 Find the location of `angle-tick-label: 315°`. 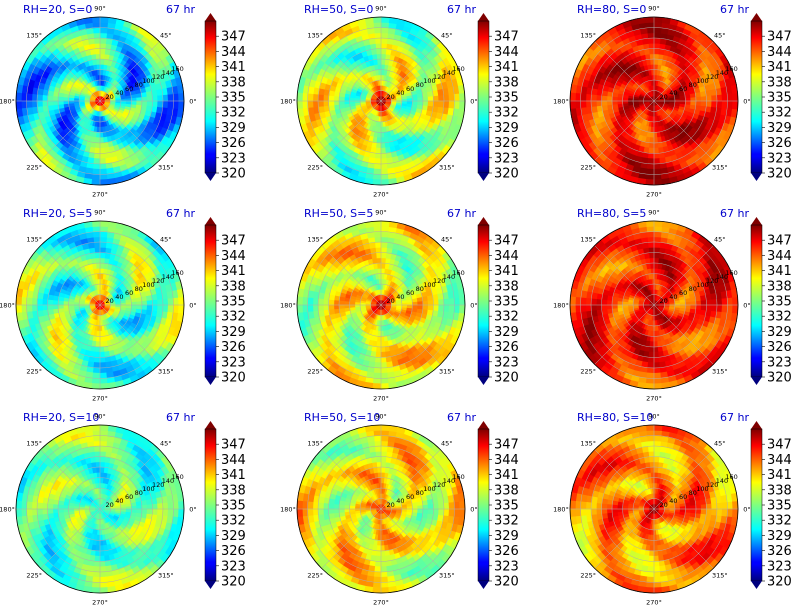

angle-tick-label: 315° is located at coordinates (720, 167).